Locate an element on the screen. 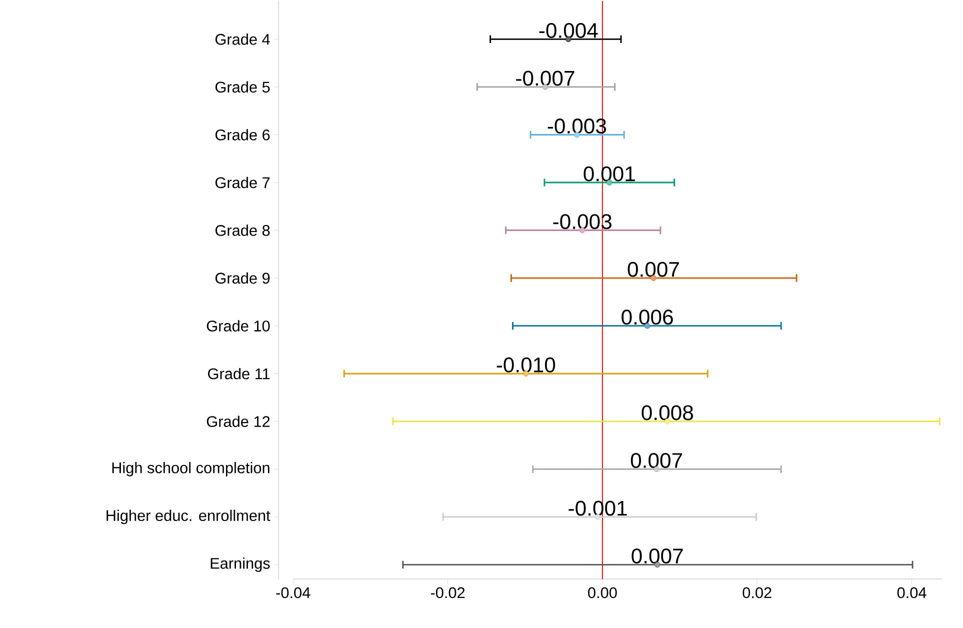 Image resolution: width=963 pixels, height=628 pixels. x-tick-label: -0.04 is located at coordinates (293, 592).